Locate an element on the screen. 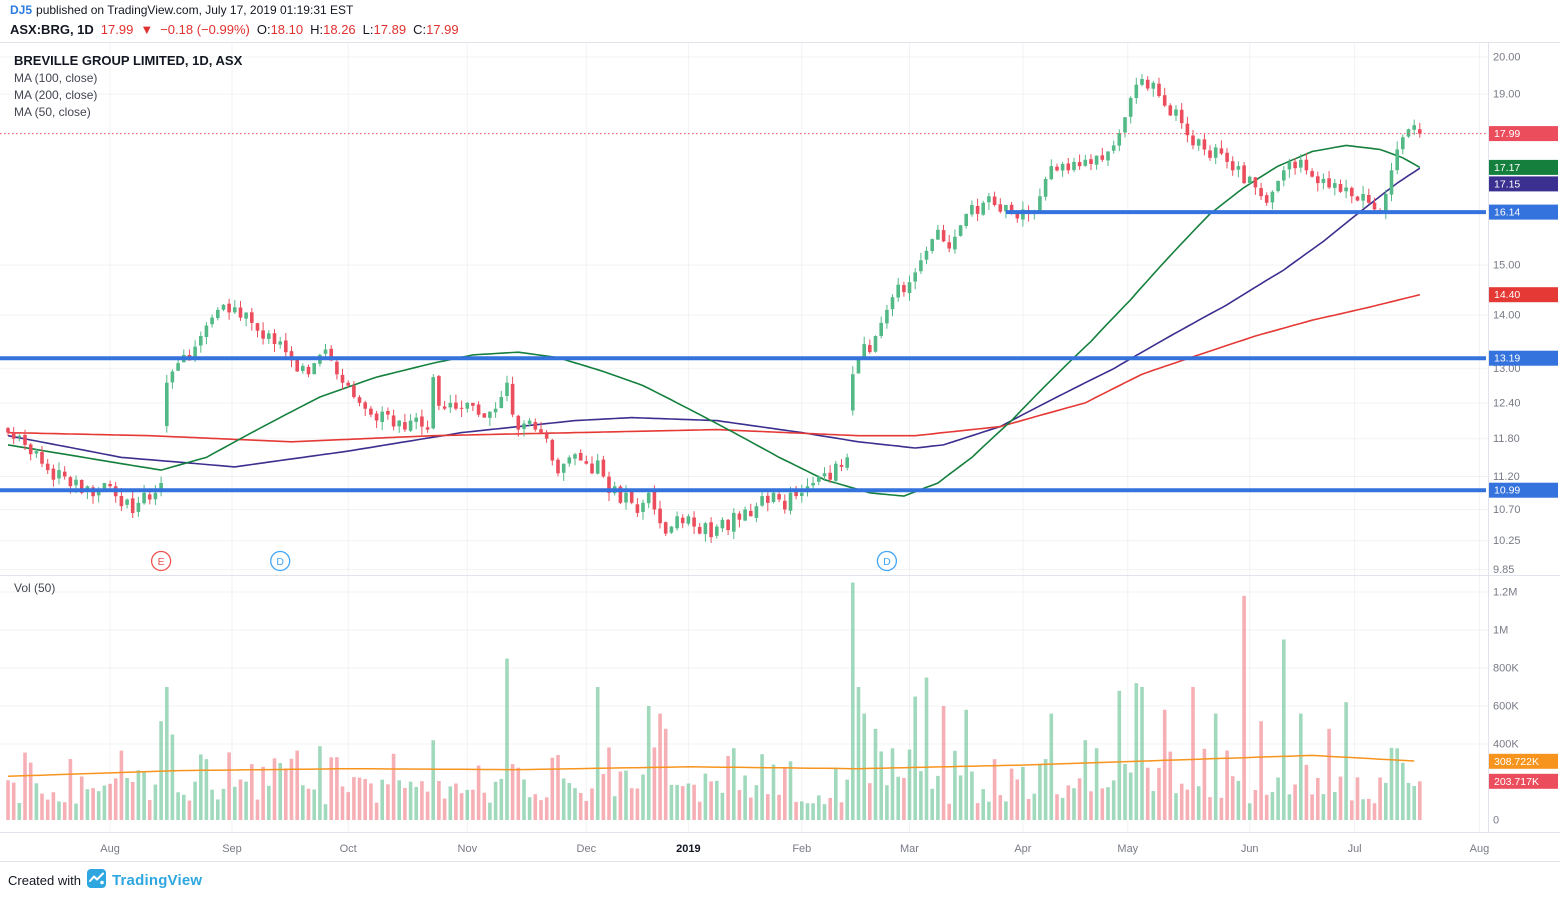  legend-ma100: MA (100, close) is located at coordinates (56, 78).